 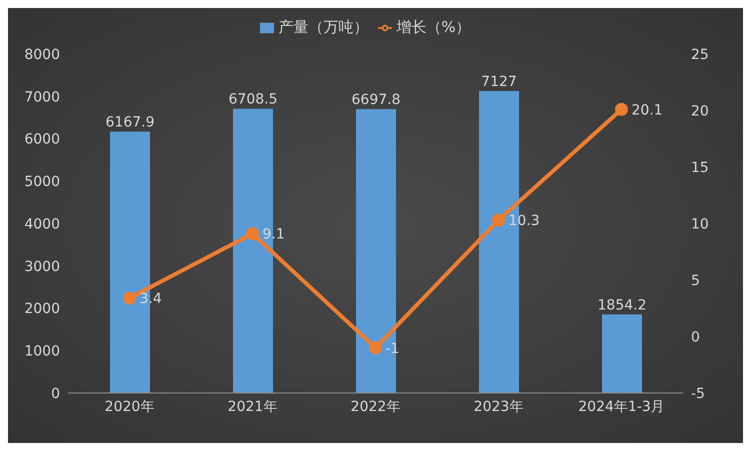 What do you see at coordinates (647, 110) in the screenshot?
I see `data-label: 20.1` at bounding box center [647, 110].